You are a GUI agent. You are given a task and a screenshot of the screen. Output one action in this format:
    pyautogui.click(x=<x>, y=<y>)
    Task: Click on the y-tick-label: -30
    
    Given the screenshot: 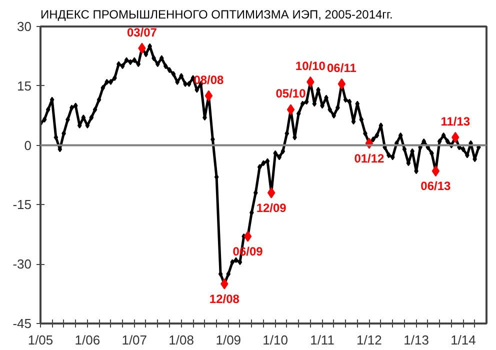 What is the action you would take?
    pyautogui.click(x=22, y=264)
    